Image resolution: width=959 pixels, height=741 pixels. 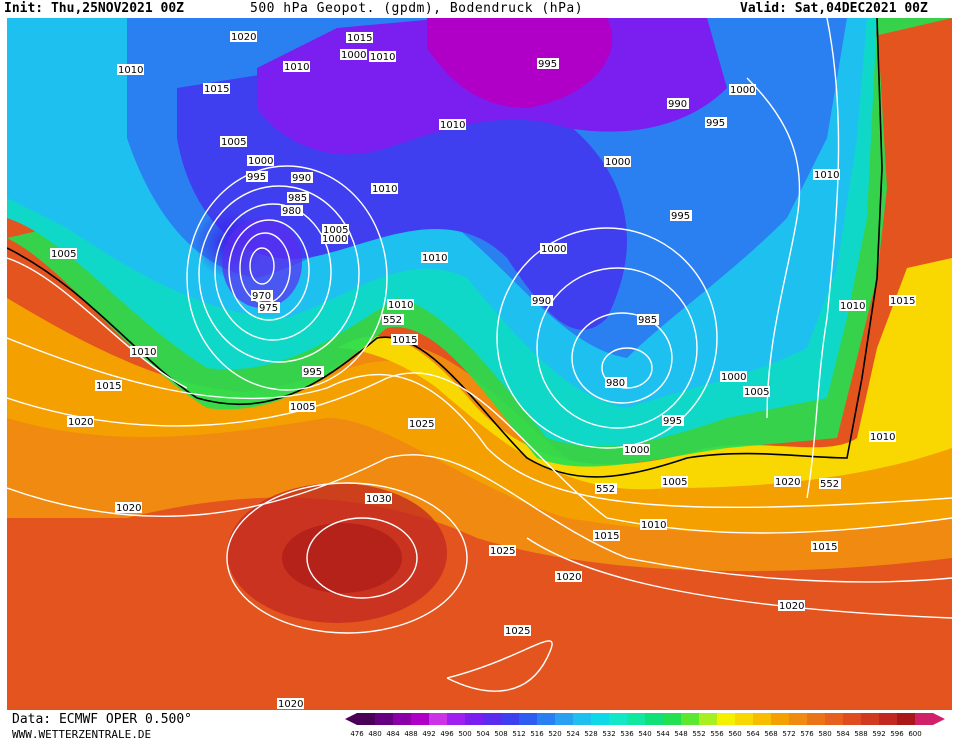 What do you see at coordinates (843, 734) in the screenshot?
I see `legend-tick-label: 584` at bounding box center [843, 734].